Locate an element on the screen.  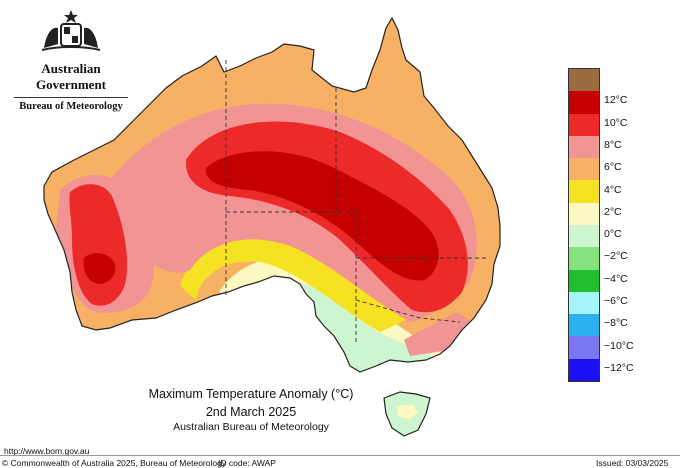
map-date: 2nd March 2025 is located at coordinates (251, 412).